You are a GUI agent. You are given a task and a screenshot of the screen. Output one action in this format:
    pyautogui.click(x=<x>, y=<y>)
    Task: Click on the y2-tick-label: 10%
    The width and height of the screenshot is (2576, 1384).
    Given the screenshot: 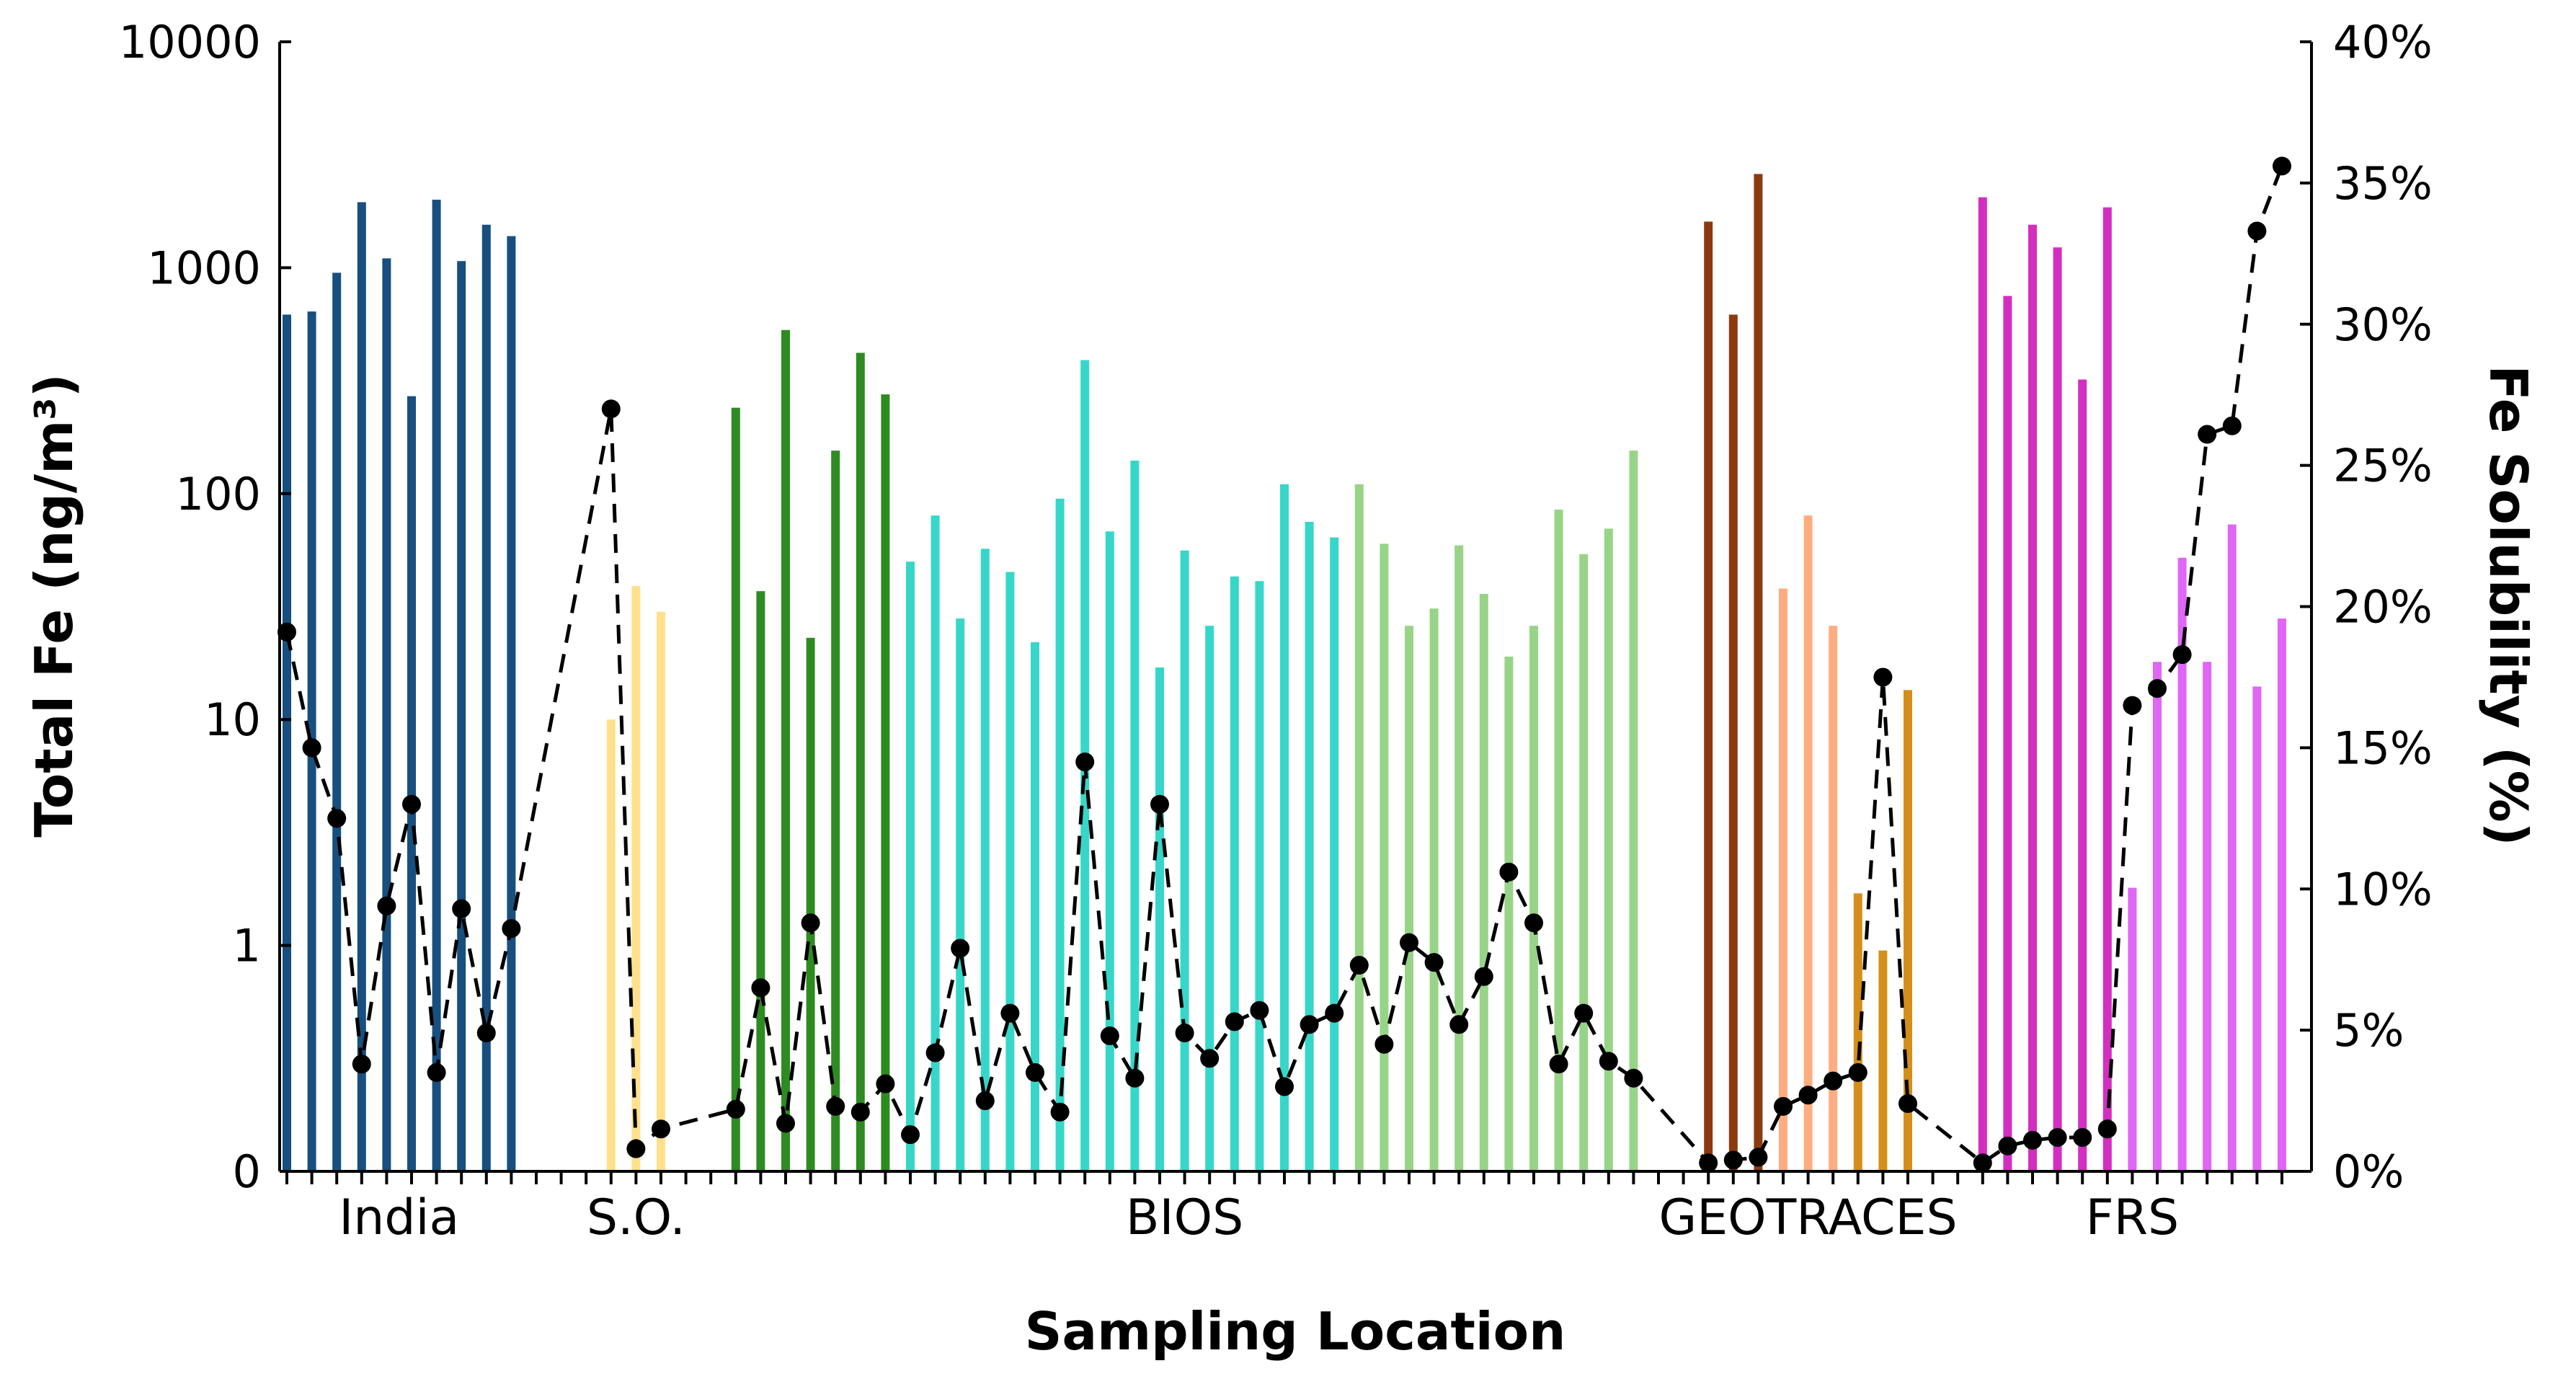 What is the action you would take?
    pyautogui.click(x=2383, y=889)
    